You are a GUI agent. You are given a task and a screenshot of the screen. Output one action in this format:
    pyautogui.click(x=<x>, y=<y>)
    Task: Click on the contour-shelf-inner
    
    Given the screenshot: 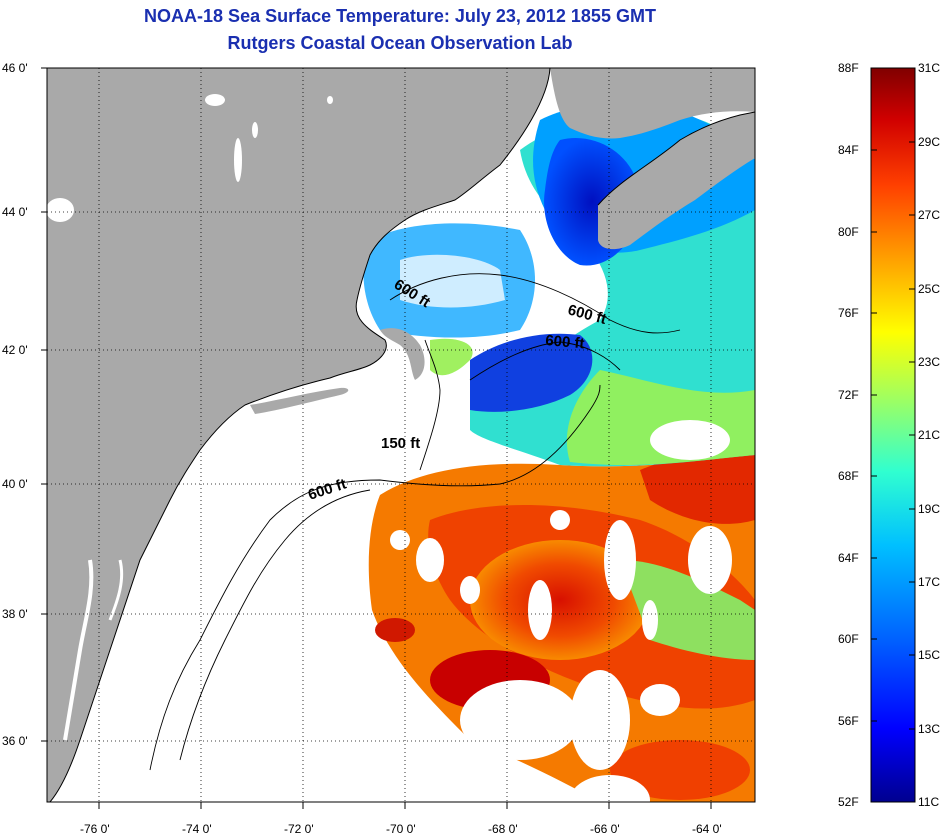 What is the action you would take?
    pyautogui.click(x=275, y=625)
    